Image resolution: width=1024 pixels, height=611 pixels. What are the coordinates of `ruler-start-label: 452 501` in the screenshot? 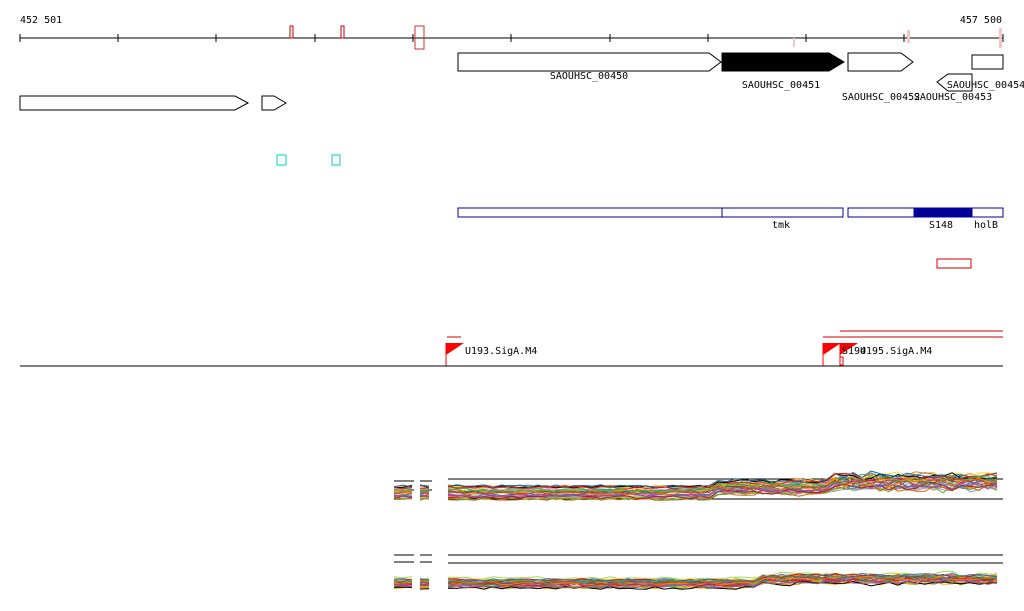 It's located at (41, 20).